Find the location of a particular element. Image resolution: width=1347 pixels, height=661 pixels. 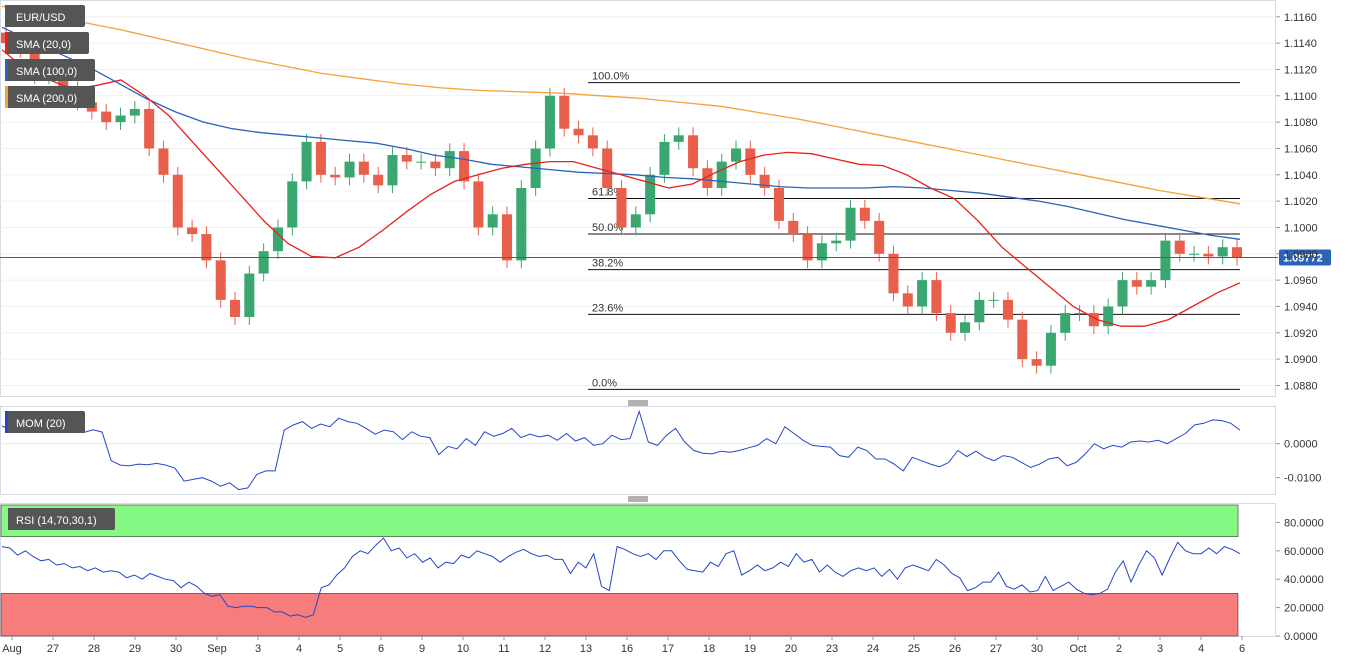

momentum-tick-label: -0.0100 is located at coordinates (1302, 479).